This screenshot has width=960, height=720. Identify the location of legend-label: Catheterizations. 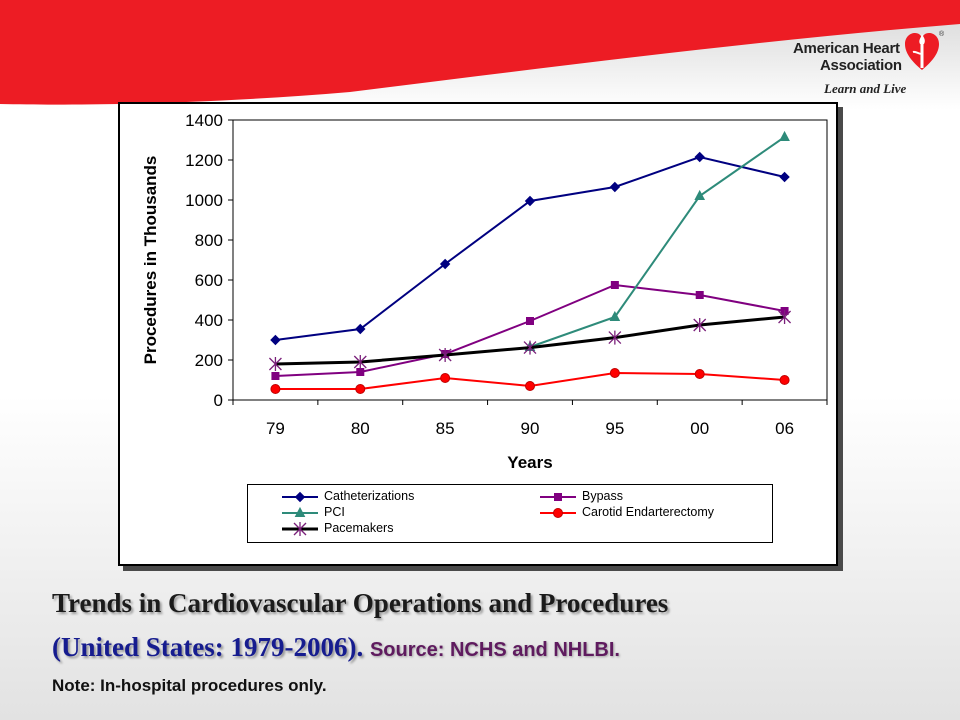
(369, 496).